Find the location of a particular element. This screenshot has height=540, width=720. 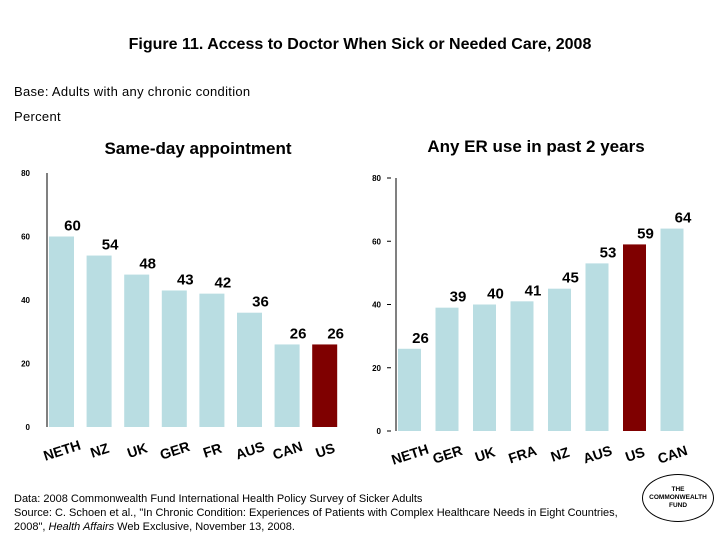

chart2-value-label-can: 64 is located at coordinates (683, 218).